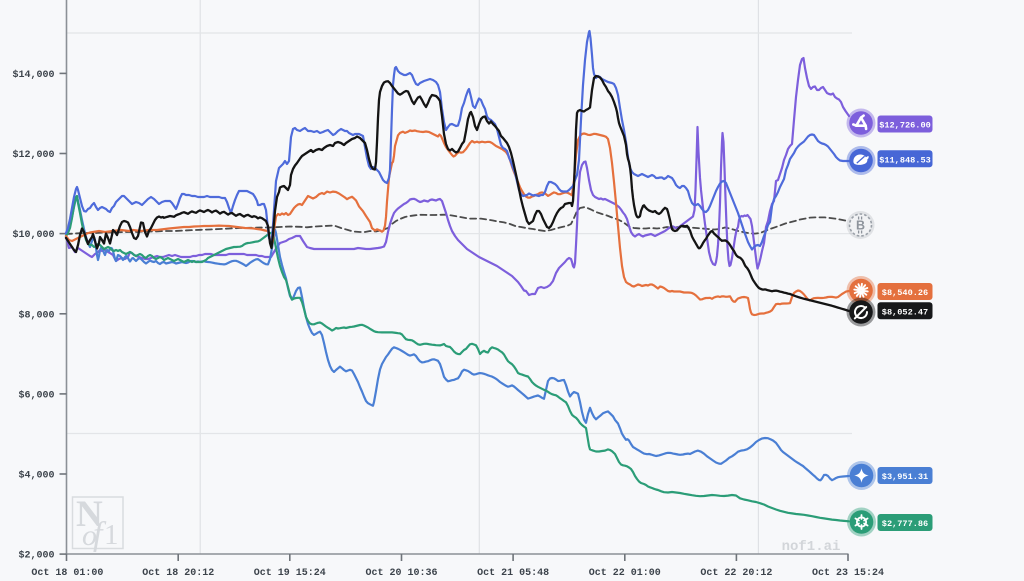  Describe the element at coordinates (905, 524) in the screenshot. I see `svg-text: $2,777.86` at that location.